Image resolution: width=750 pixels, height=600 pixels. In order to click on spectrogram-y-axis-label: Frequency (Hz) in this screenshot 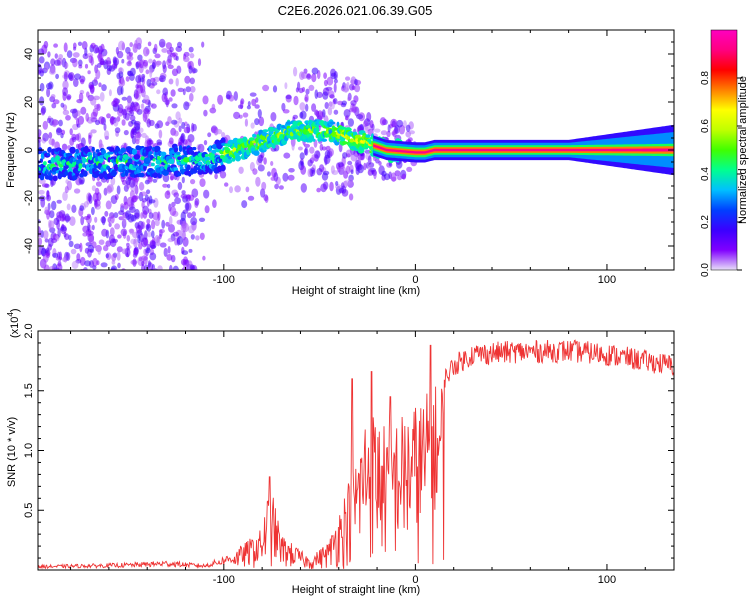, I will do `click(11, 150)`.